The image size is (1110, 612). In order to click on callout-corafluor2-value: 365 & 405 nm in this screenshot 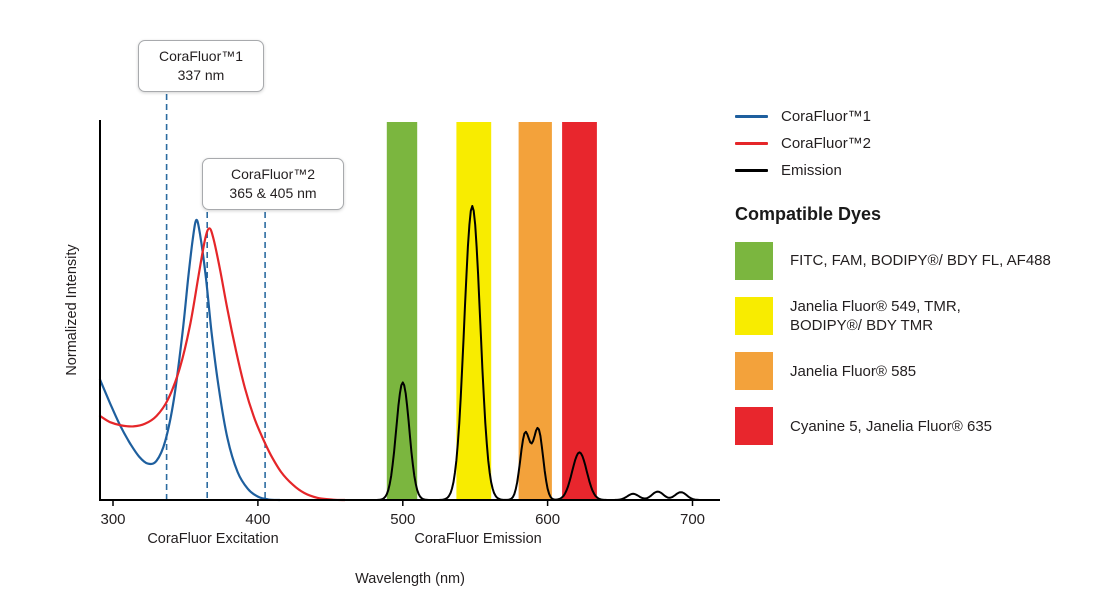, I will do `click(273, 192)`.